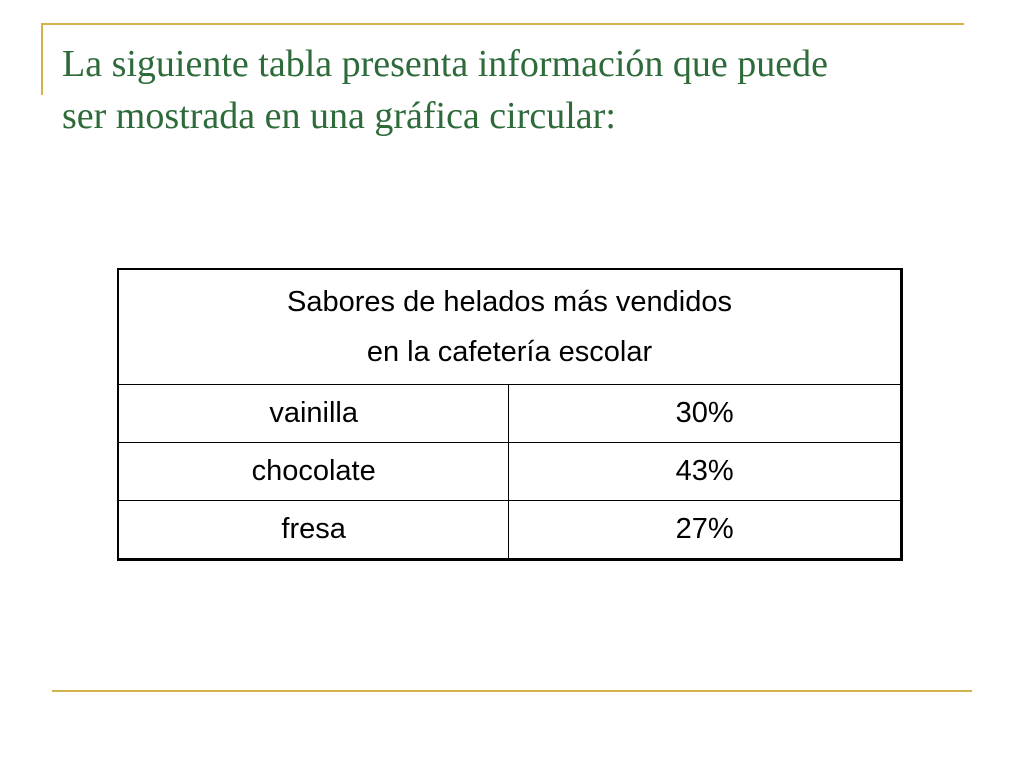 This screenshot has width=1024, height=768. Describe the element at coordinates (314, 413) in the screenshot. I see `flavor-cell: vainilla` at that location.